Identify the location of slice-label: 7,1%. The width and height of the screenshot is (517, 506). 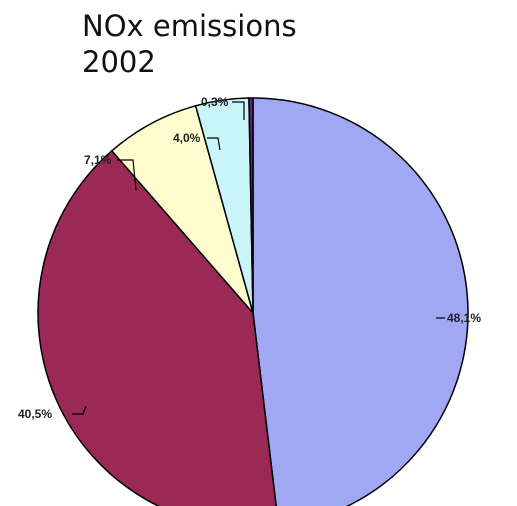
(98, 160).